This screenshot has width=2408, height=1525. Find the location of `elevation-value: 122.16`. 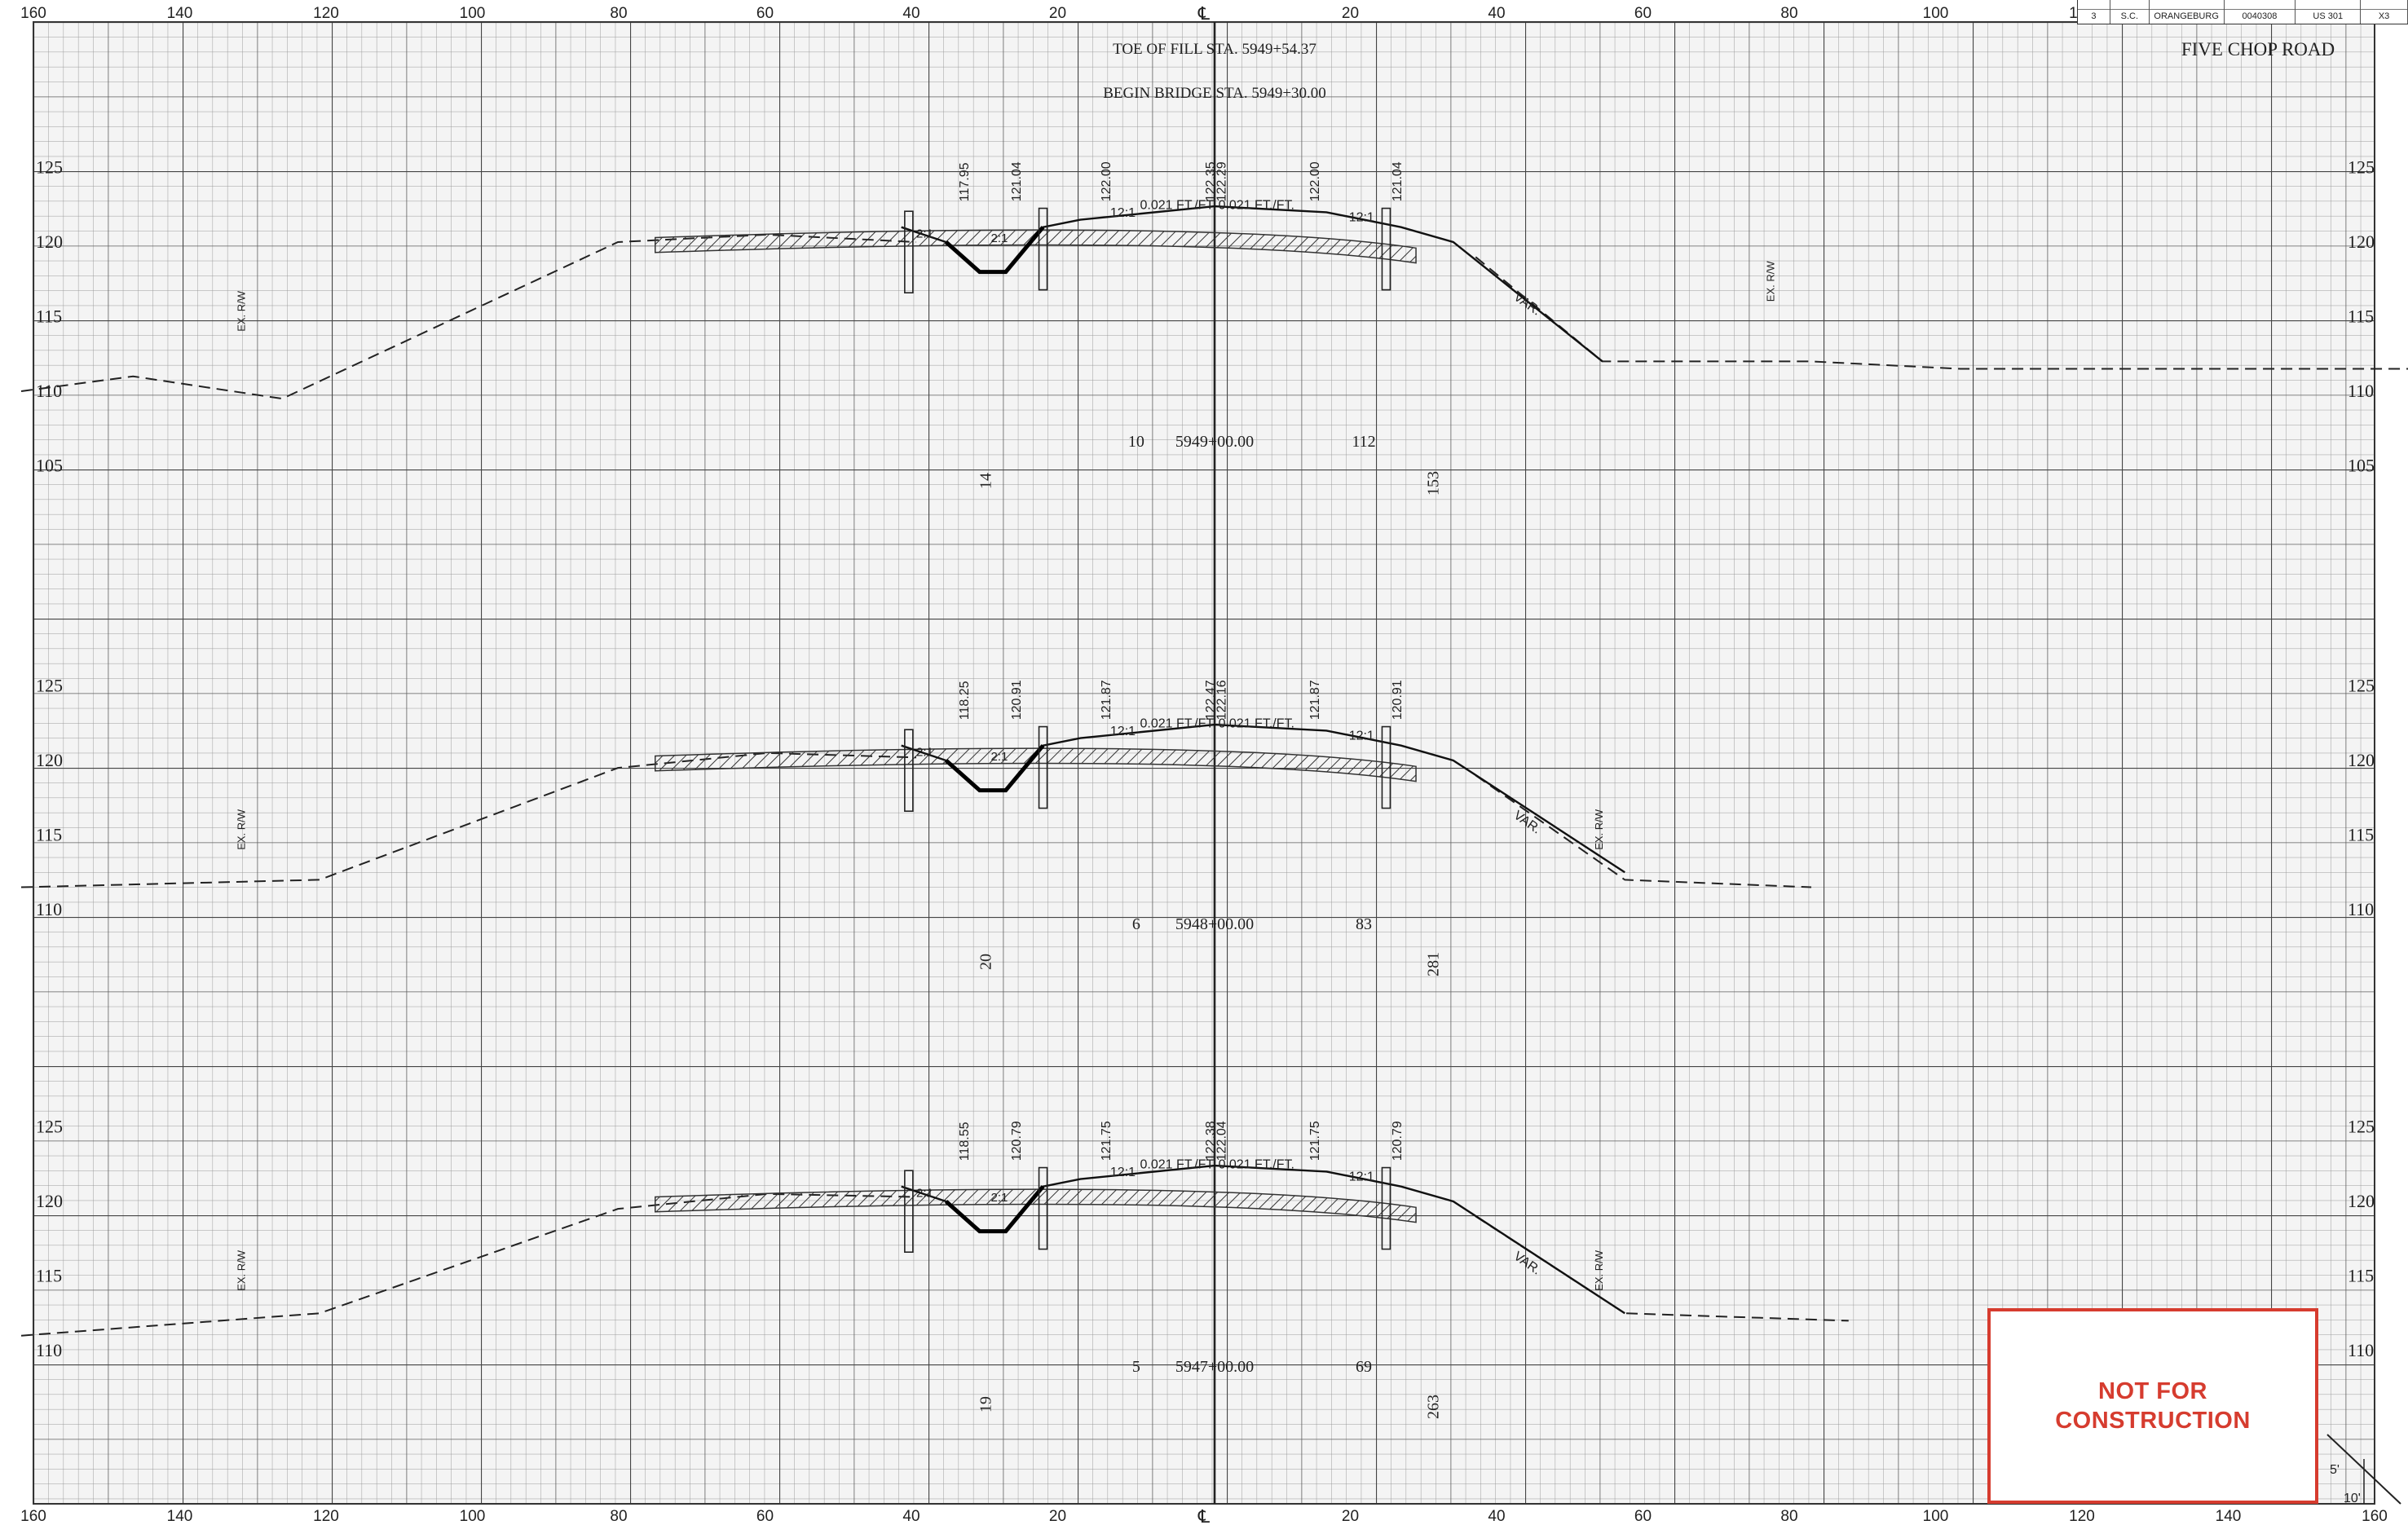

elevation-value: 122.16 is located at coordinates (1222, 700).